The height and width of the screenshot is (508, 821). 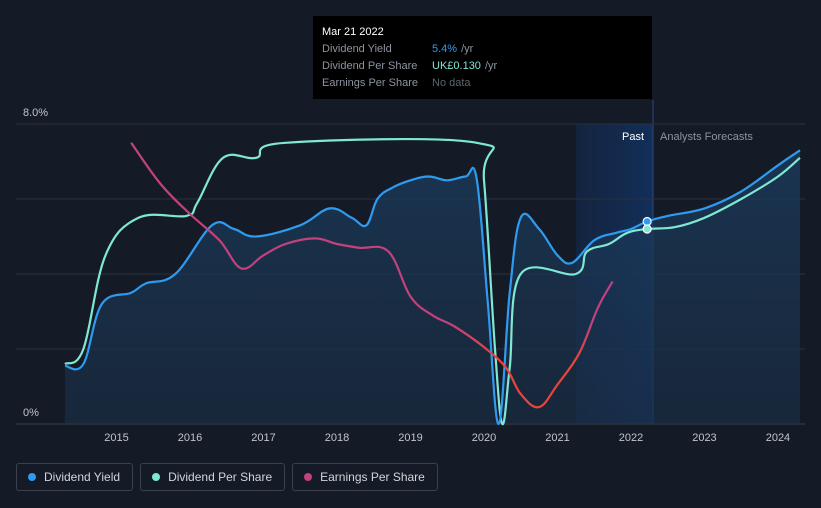 What do you see at coordinates (482, 49) in the screenshot?
I see `tooltip-row-dividend-yield: Dividend Yield 5.4% /yr` at bounding box center [482, 49].